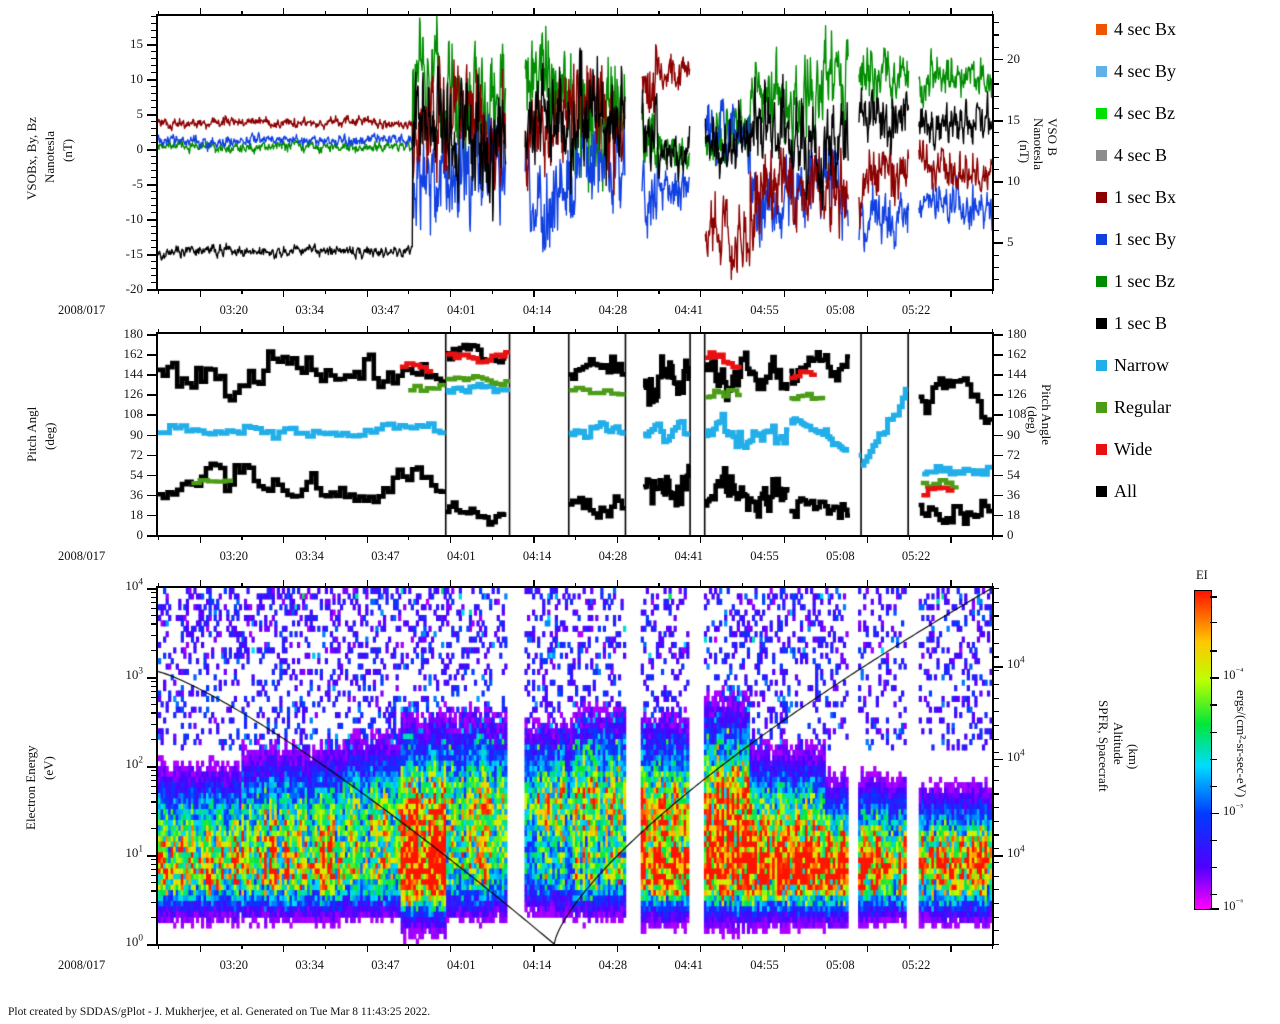 The image size is (1280, 1024). Describe the element at coordinates (1186, 449) in the screenshot. I see `legend-item: Wide` at that location.